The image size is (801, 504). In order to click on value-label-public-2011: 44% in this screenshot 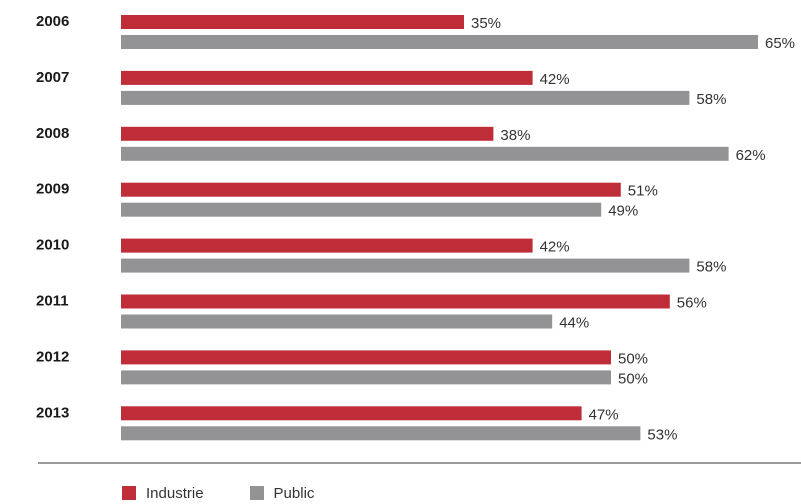, I will do `click(574, 323)`.